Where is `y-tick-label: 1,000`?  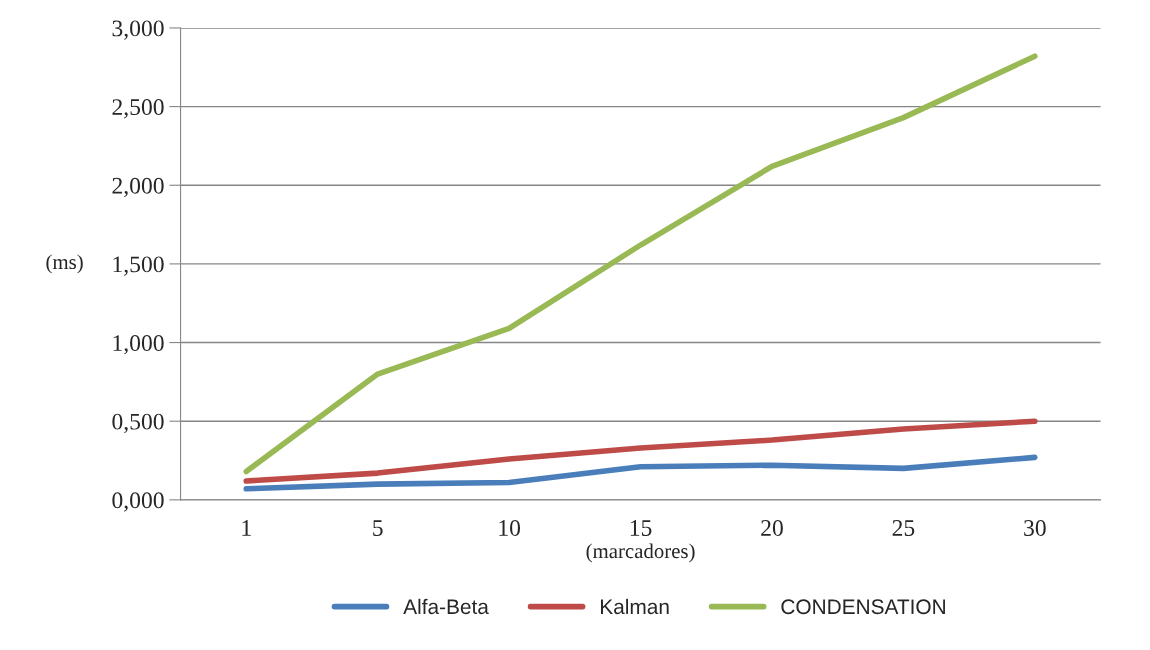 y-tick-label: 1,000 is located at coordinates (138, 345).